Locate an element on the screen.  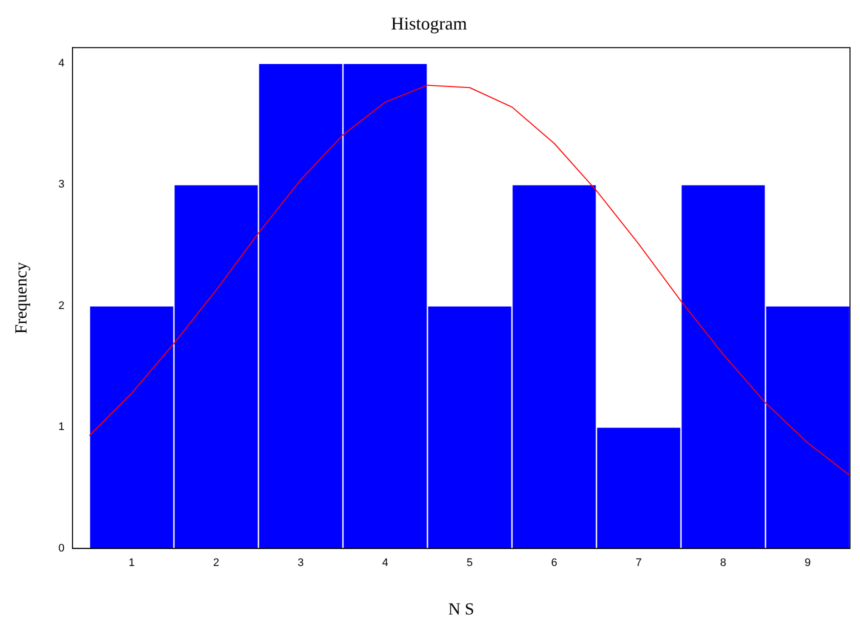
x-tick-label: 6 is located at coordinates (554, 563).